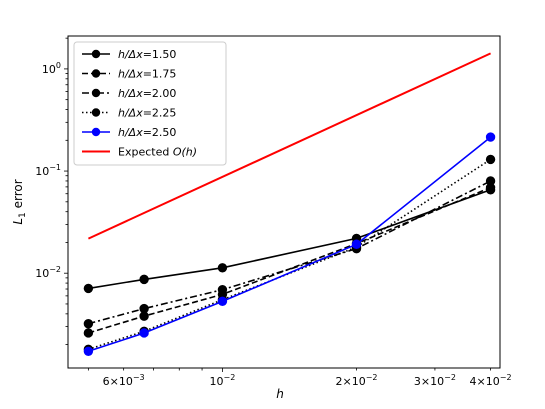  Describe the element at coordinates (147, 113) in the screenshot. I see `legend-label: h/Δx=2.25` at that location.